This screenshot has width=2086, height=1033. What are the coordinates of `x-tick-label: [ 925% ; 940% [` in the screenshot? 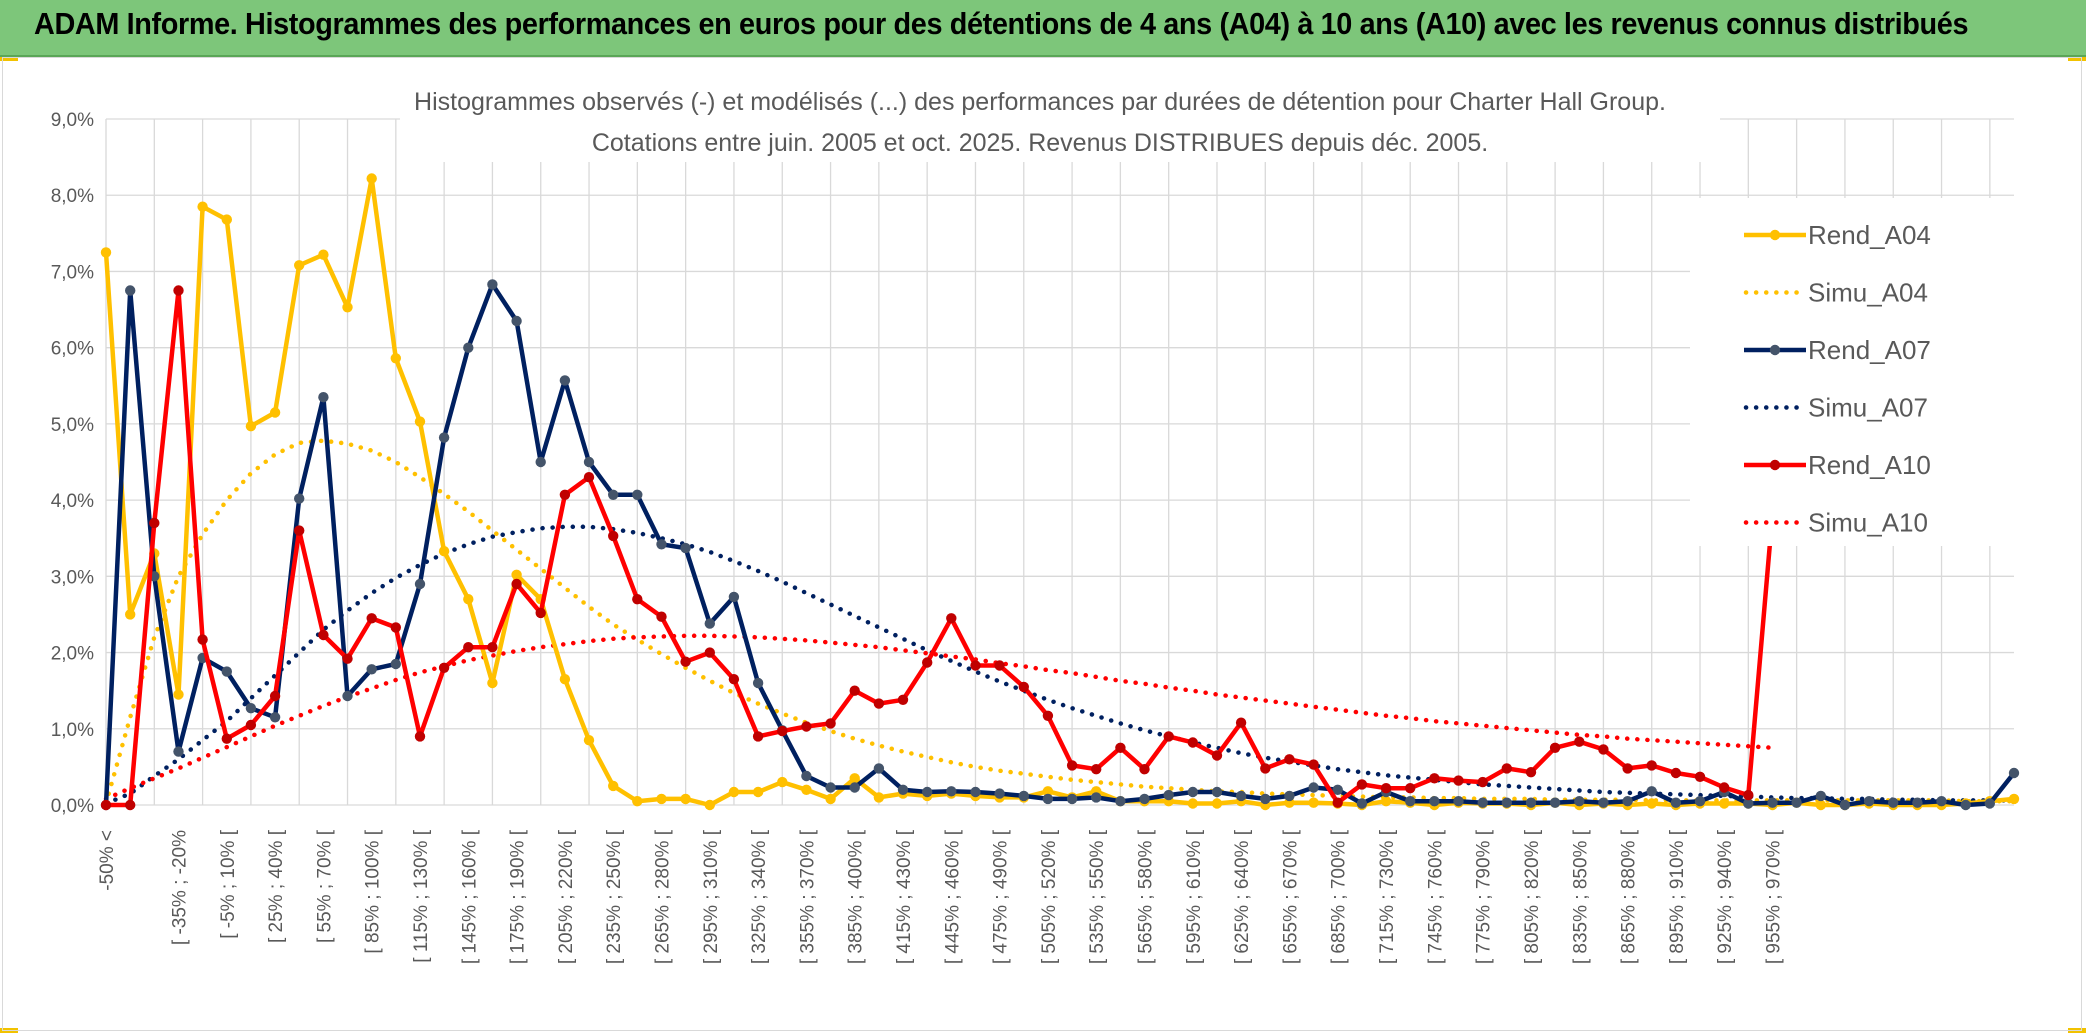 It's located at (1725, 896).